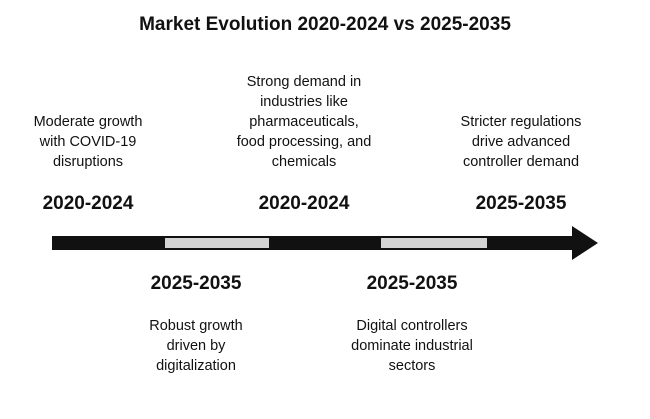 Image resolution: width=650 pixels, height=419 pixels. I want to click on description-line: disruptions, so click(88, 162).